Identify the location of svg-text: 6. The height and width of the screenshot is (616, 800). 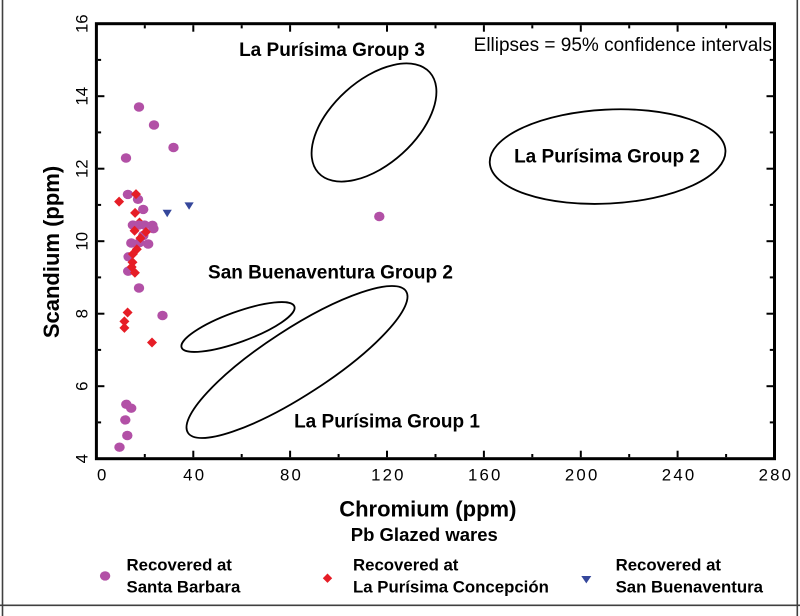
(82, 386).